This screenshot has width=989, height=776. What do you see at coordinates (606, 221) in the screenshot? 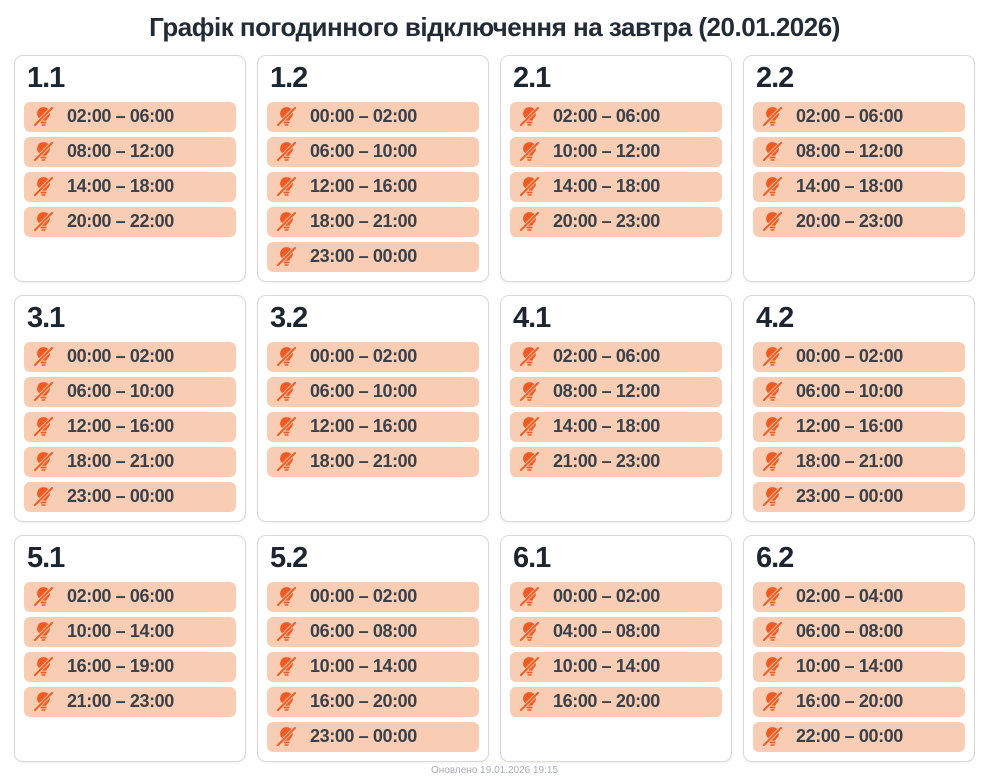
I see `outage-time-range: 20:00 – 23:00` at bounding box center [606, 221].